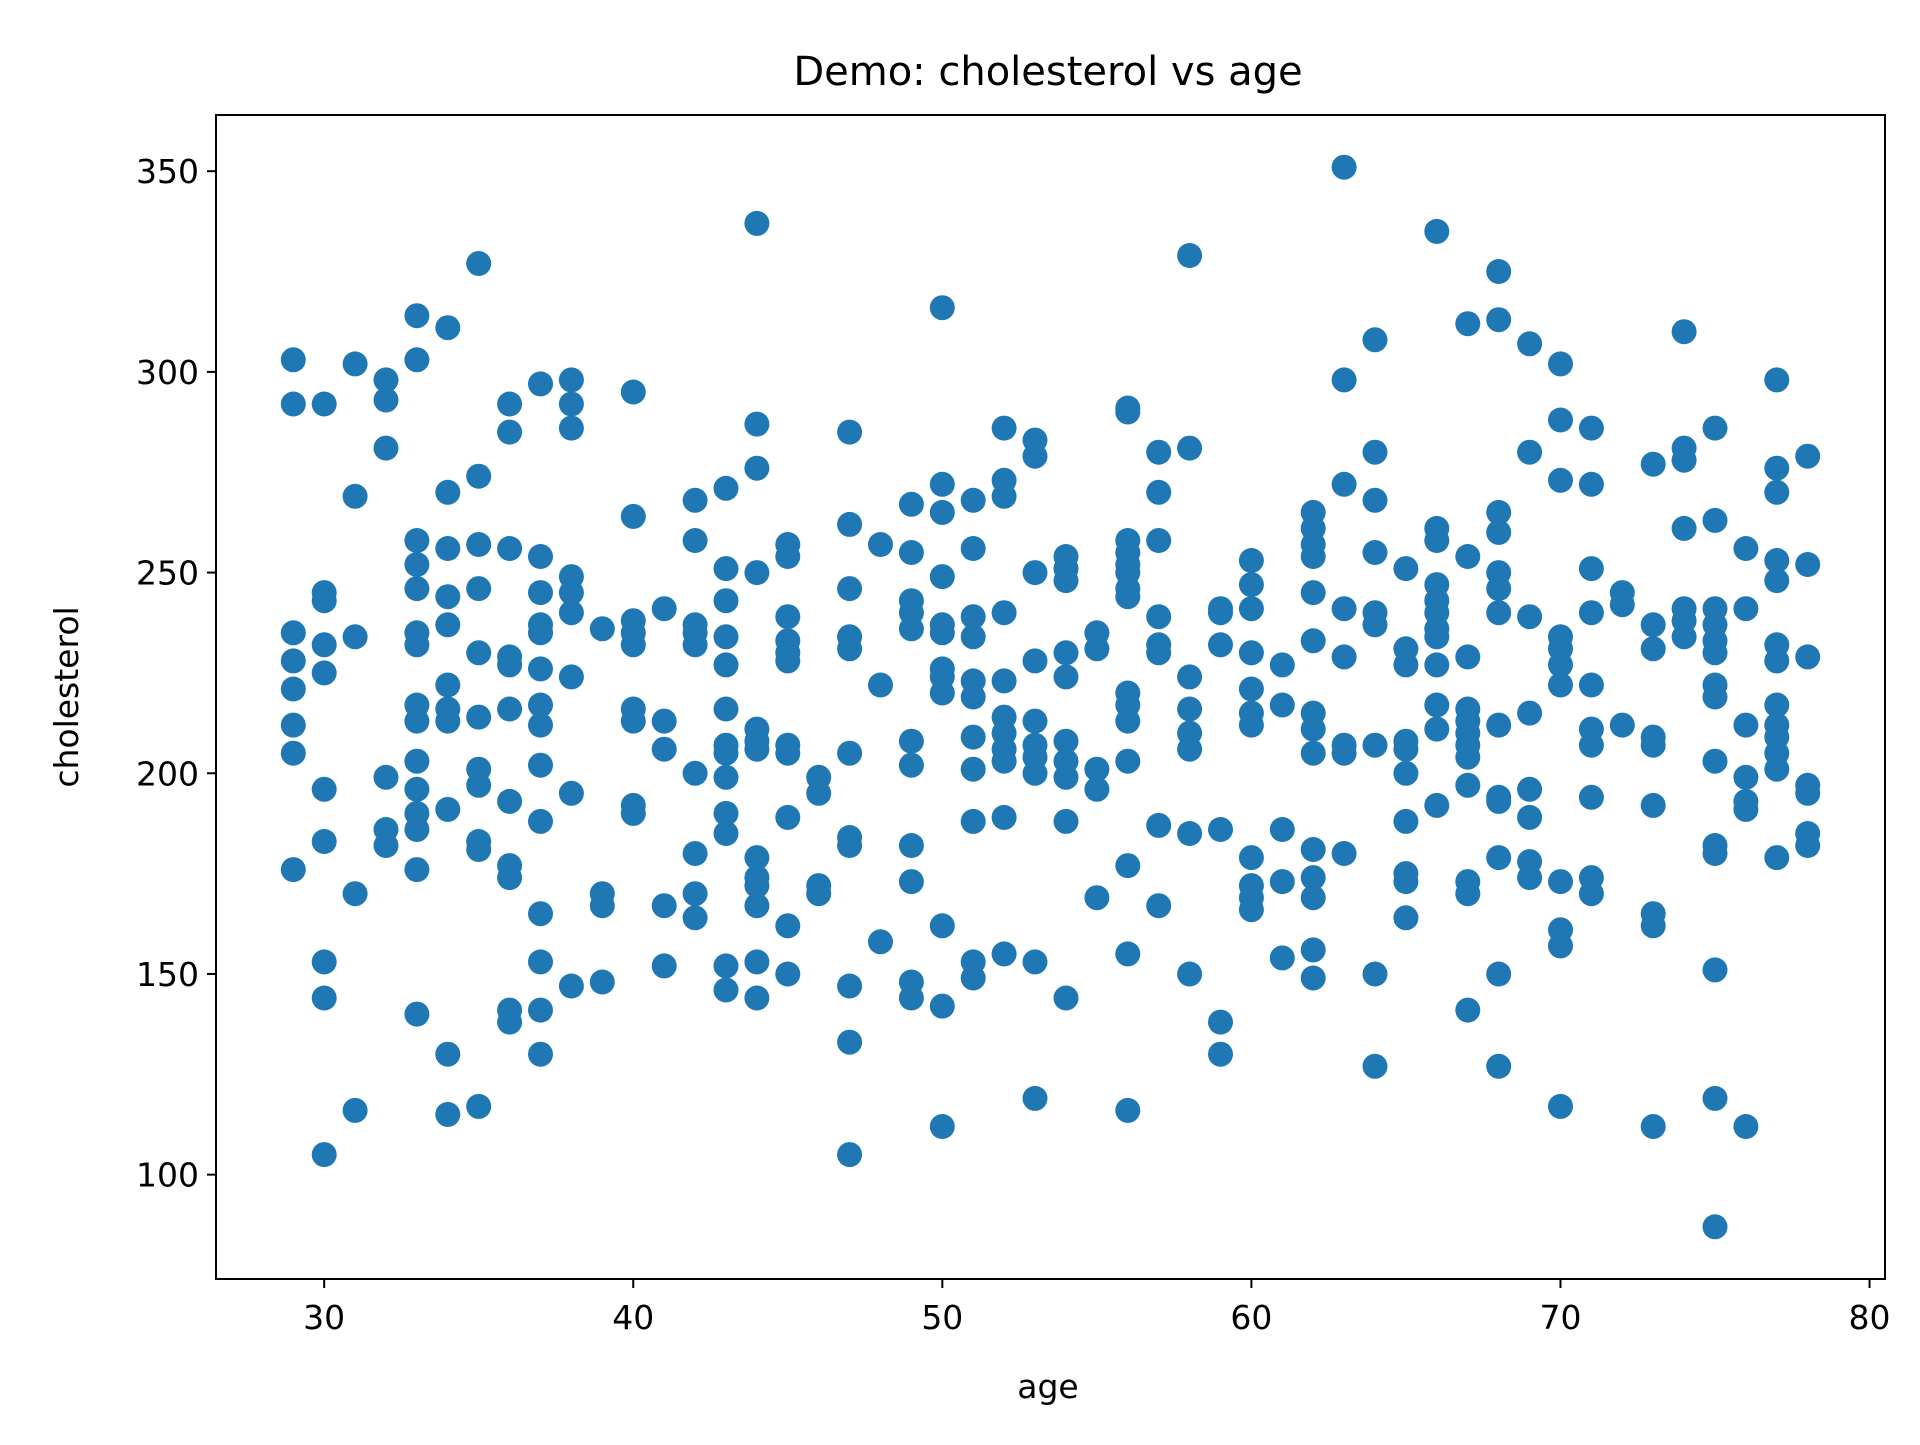  What do you see at coordinates (176, 673) in the screenshot?
I see `y-axis-ticks: 100 150 200 250 300 350` at bounding box center [176, 673].